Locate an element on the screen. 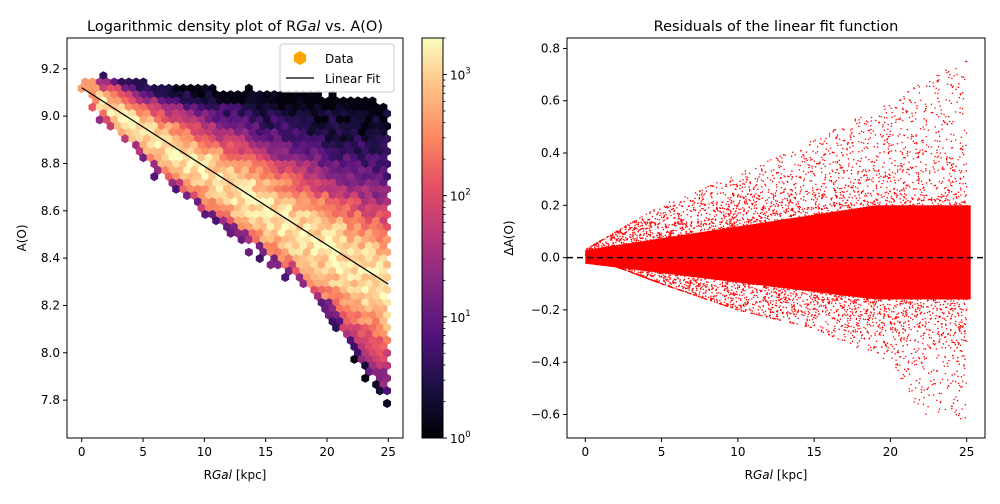 The image size is (1000, 504). density-y-tick-label: 8.0 is located at coordinates (50, 353).